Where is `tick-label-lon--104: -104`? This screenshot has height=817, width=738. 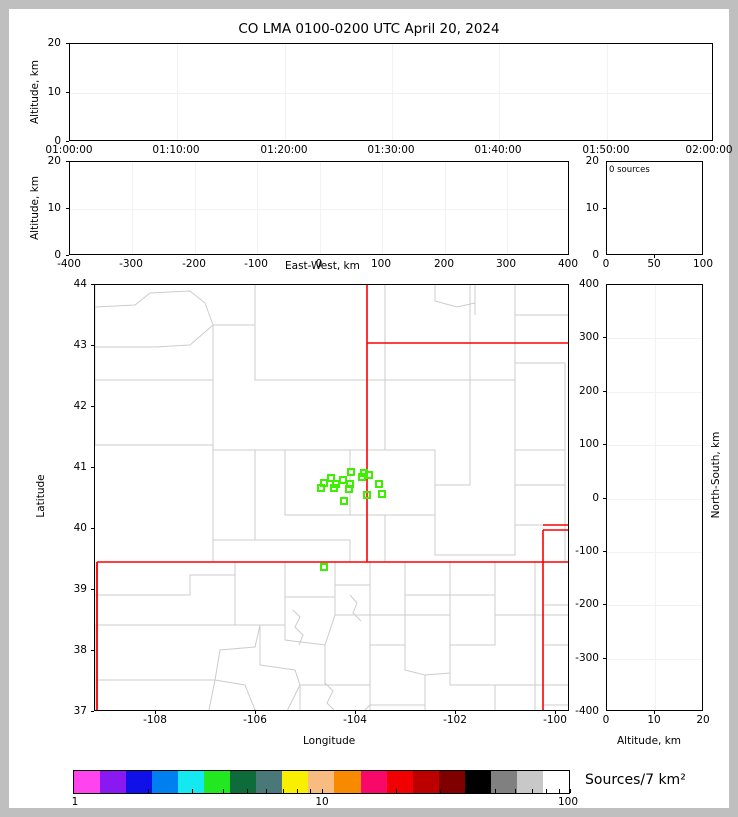
tick-label-lon--104: -104 is located at coordinates (355, 720).